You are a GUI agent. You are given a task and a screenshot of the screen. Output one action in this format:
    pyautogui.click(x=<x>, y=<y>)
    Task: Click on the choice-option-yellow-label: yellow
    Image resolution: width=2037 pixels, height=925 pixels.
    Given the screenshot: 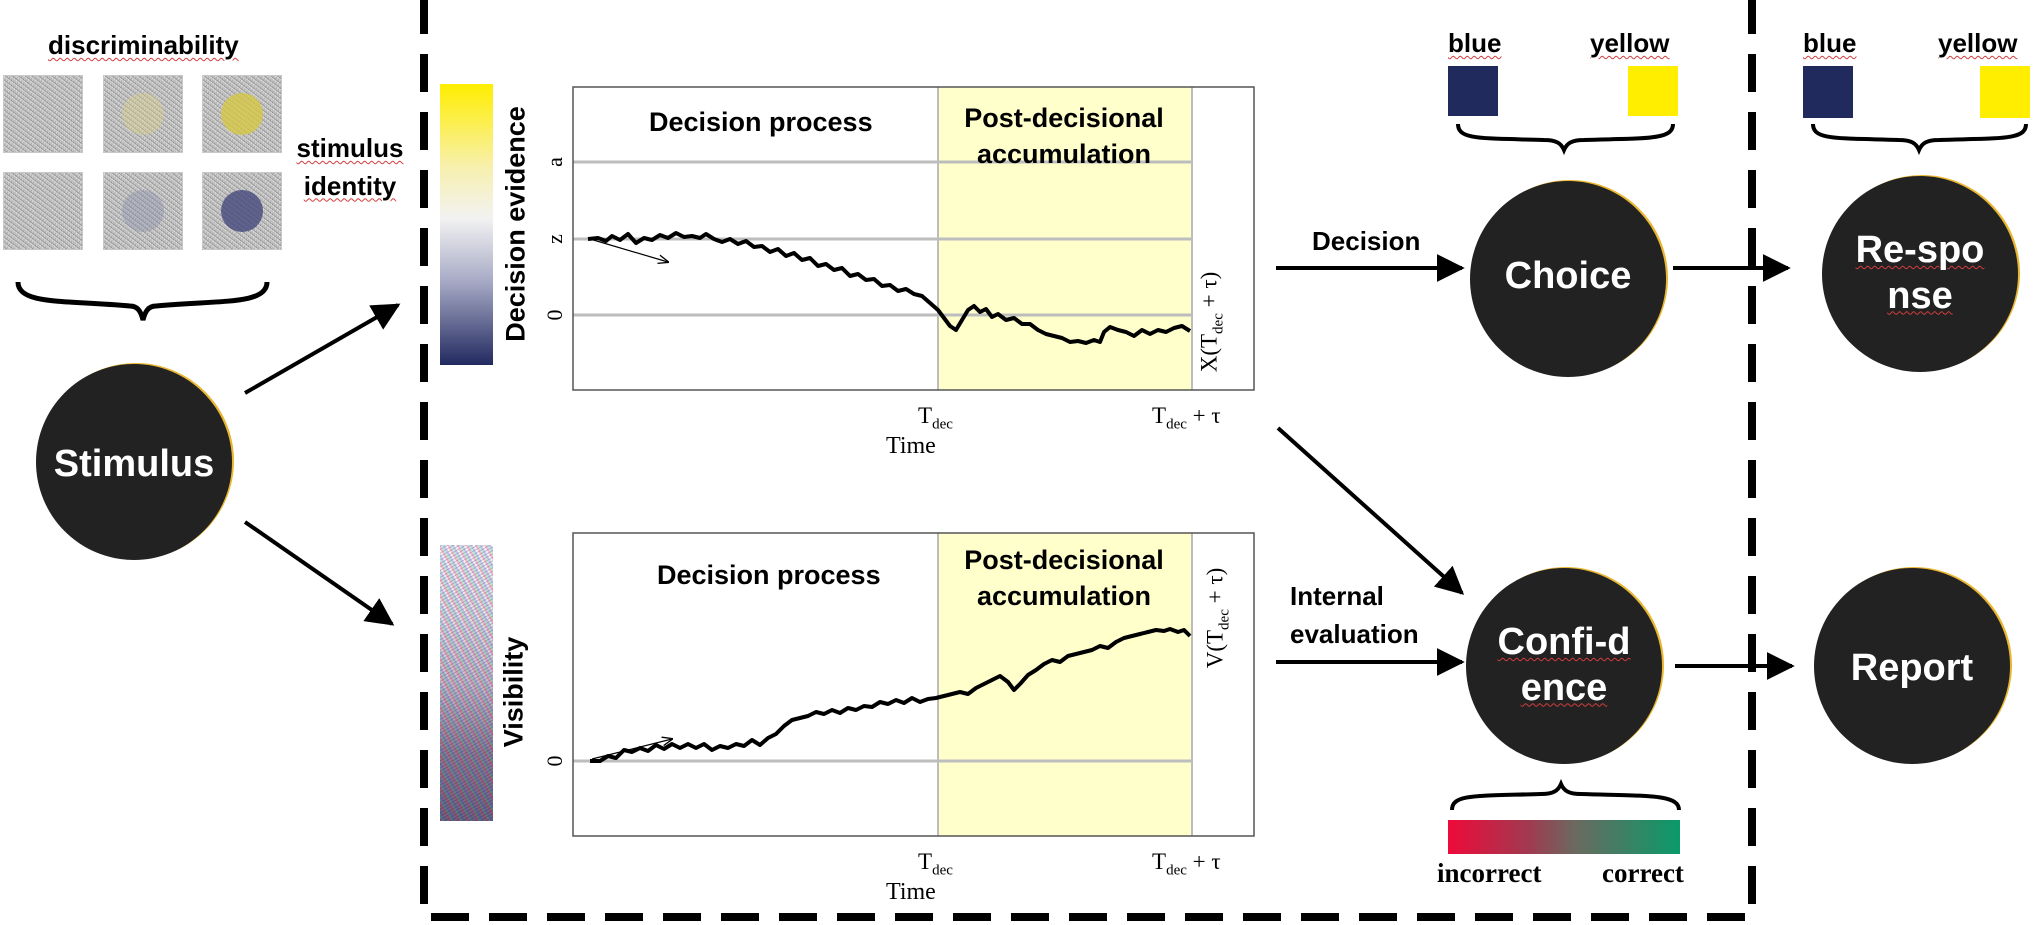 What is the action you would take?
    pyautogui.click(x=1630, y=43)
    